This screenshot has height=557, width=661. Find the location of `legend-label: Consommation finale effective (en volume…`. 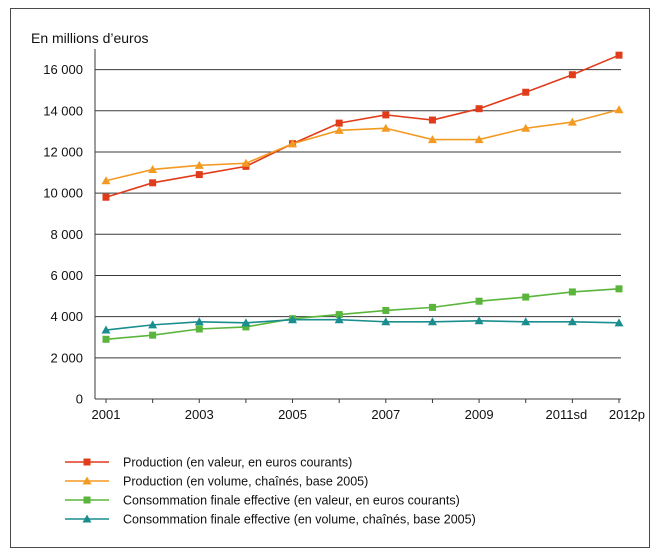

legend-label: Consommation finale effective (en volume… is located at coordinates (299, 520).